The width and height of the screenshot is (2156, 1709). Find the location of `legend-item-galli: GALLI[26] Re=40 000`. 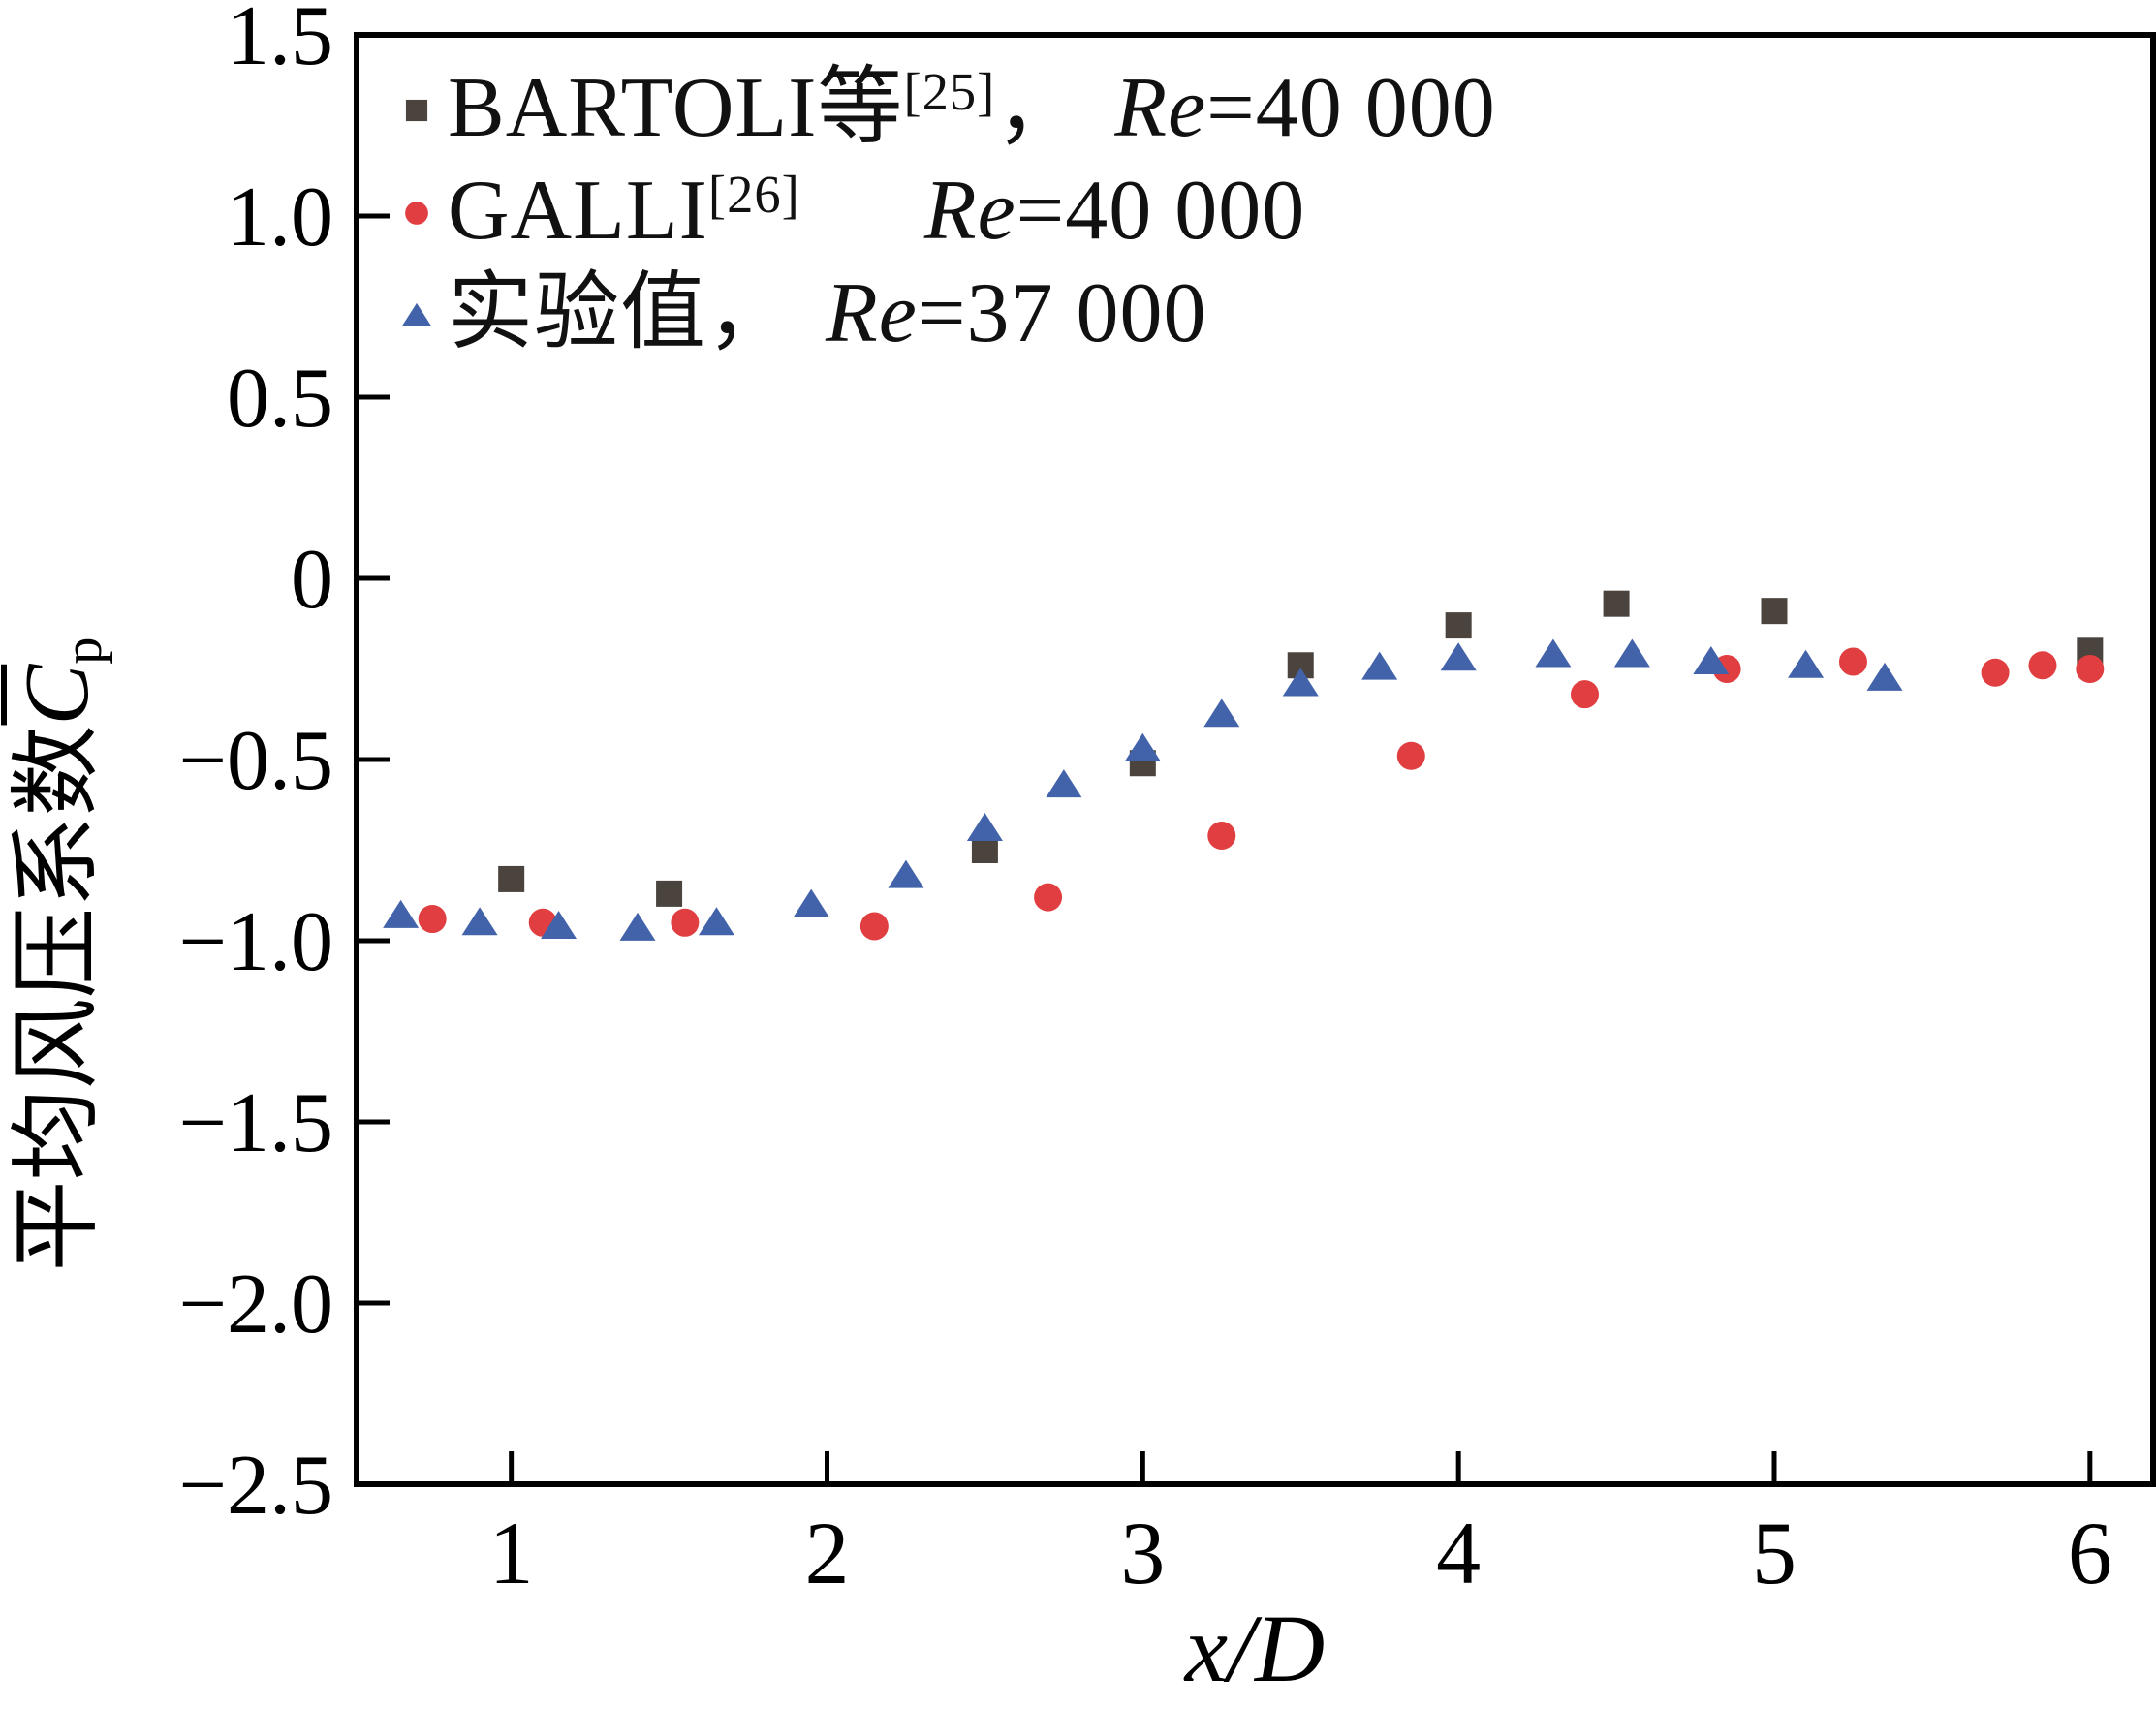

legend-item-galli: GALLI[26] Re=40 000 is located at coordinates (941, 211).